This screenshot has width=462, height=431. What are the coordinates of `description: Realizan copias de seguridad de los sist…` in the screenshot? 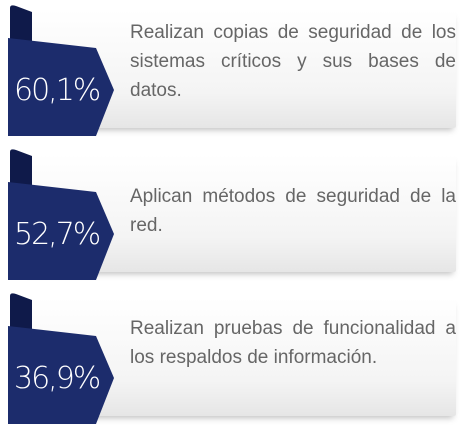 It's located at (293, 61).